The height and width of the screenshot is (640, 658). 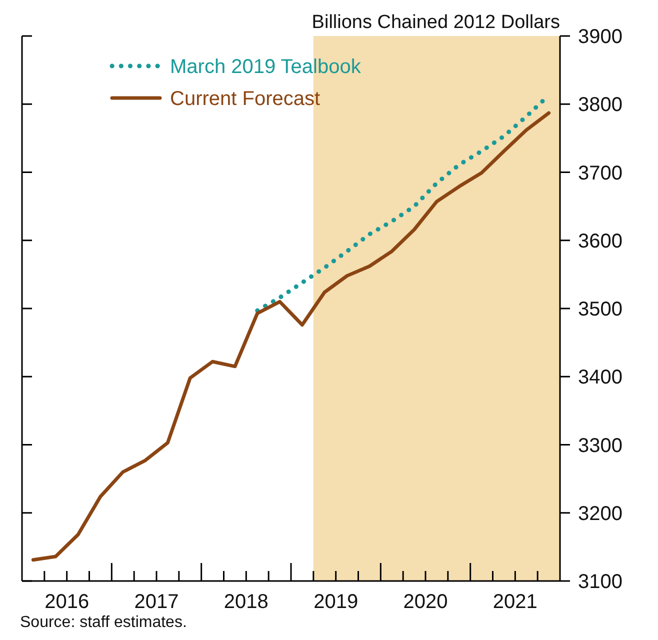 I want to click on x-tick-label: 2020, so click(x=425, y=602).